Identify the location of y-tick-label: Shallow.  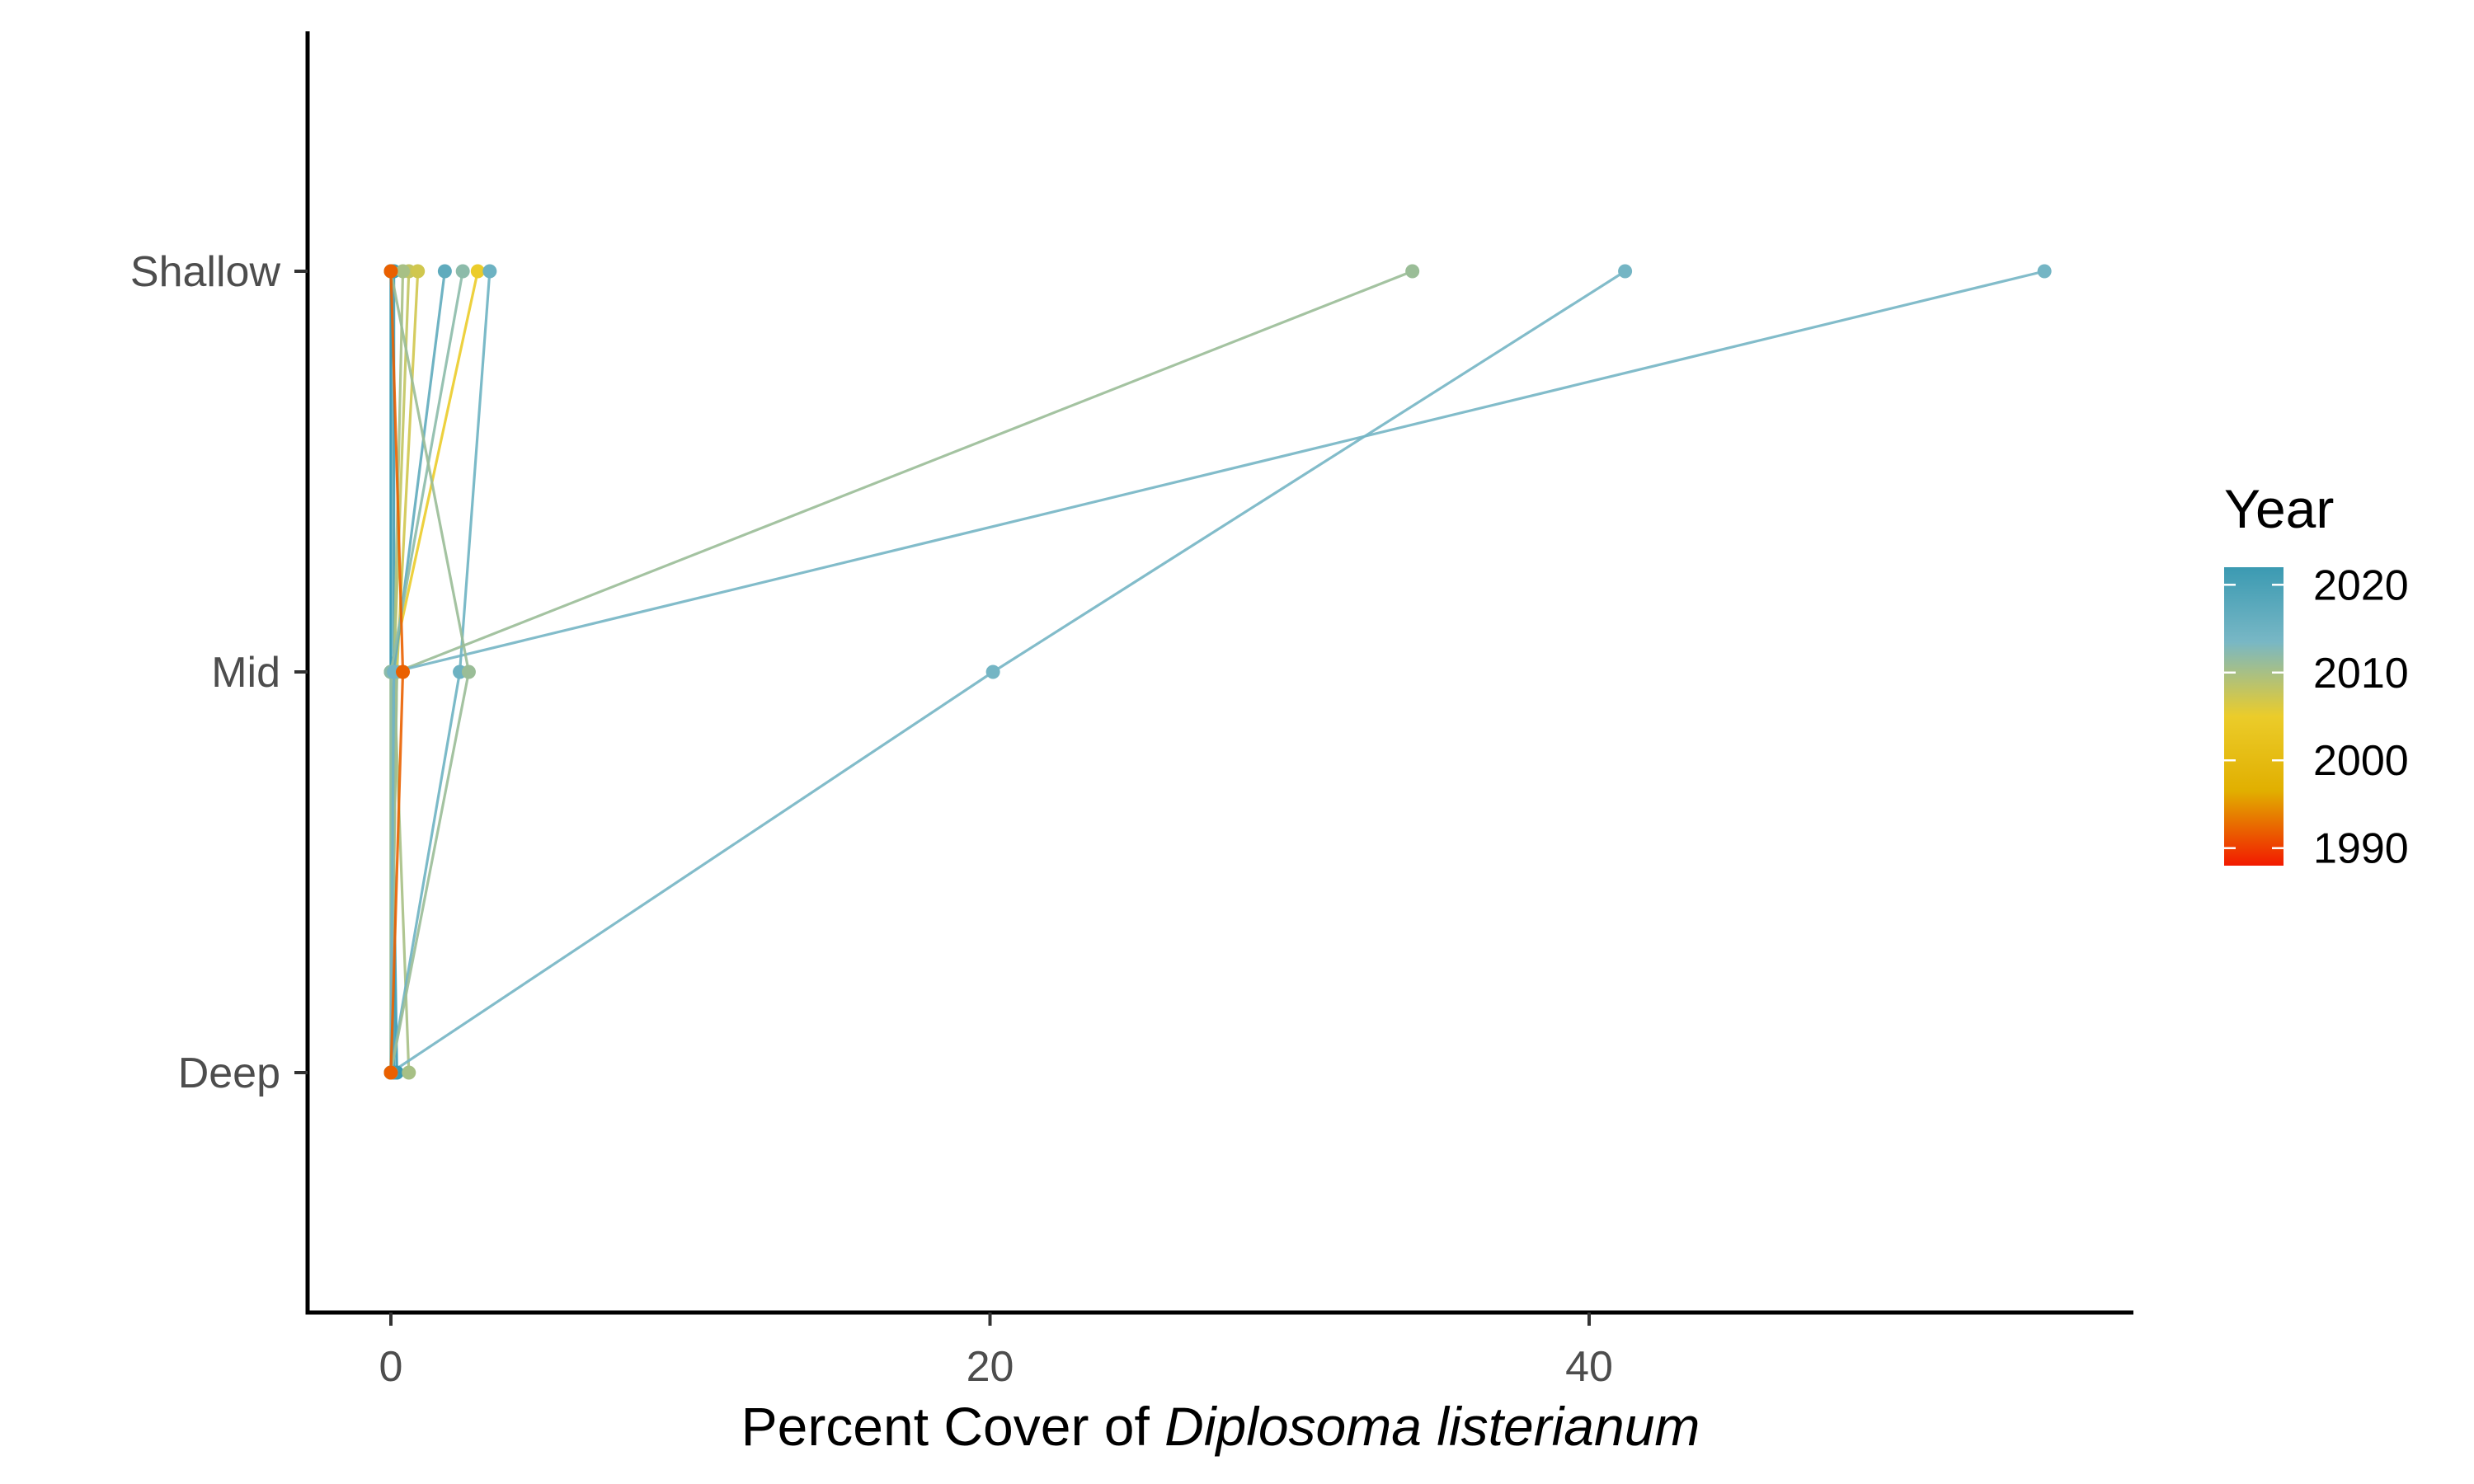
(205, 272).